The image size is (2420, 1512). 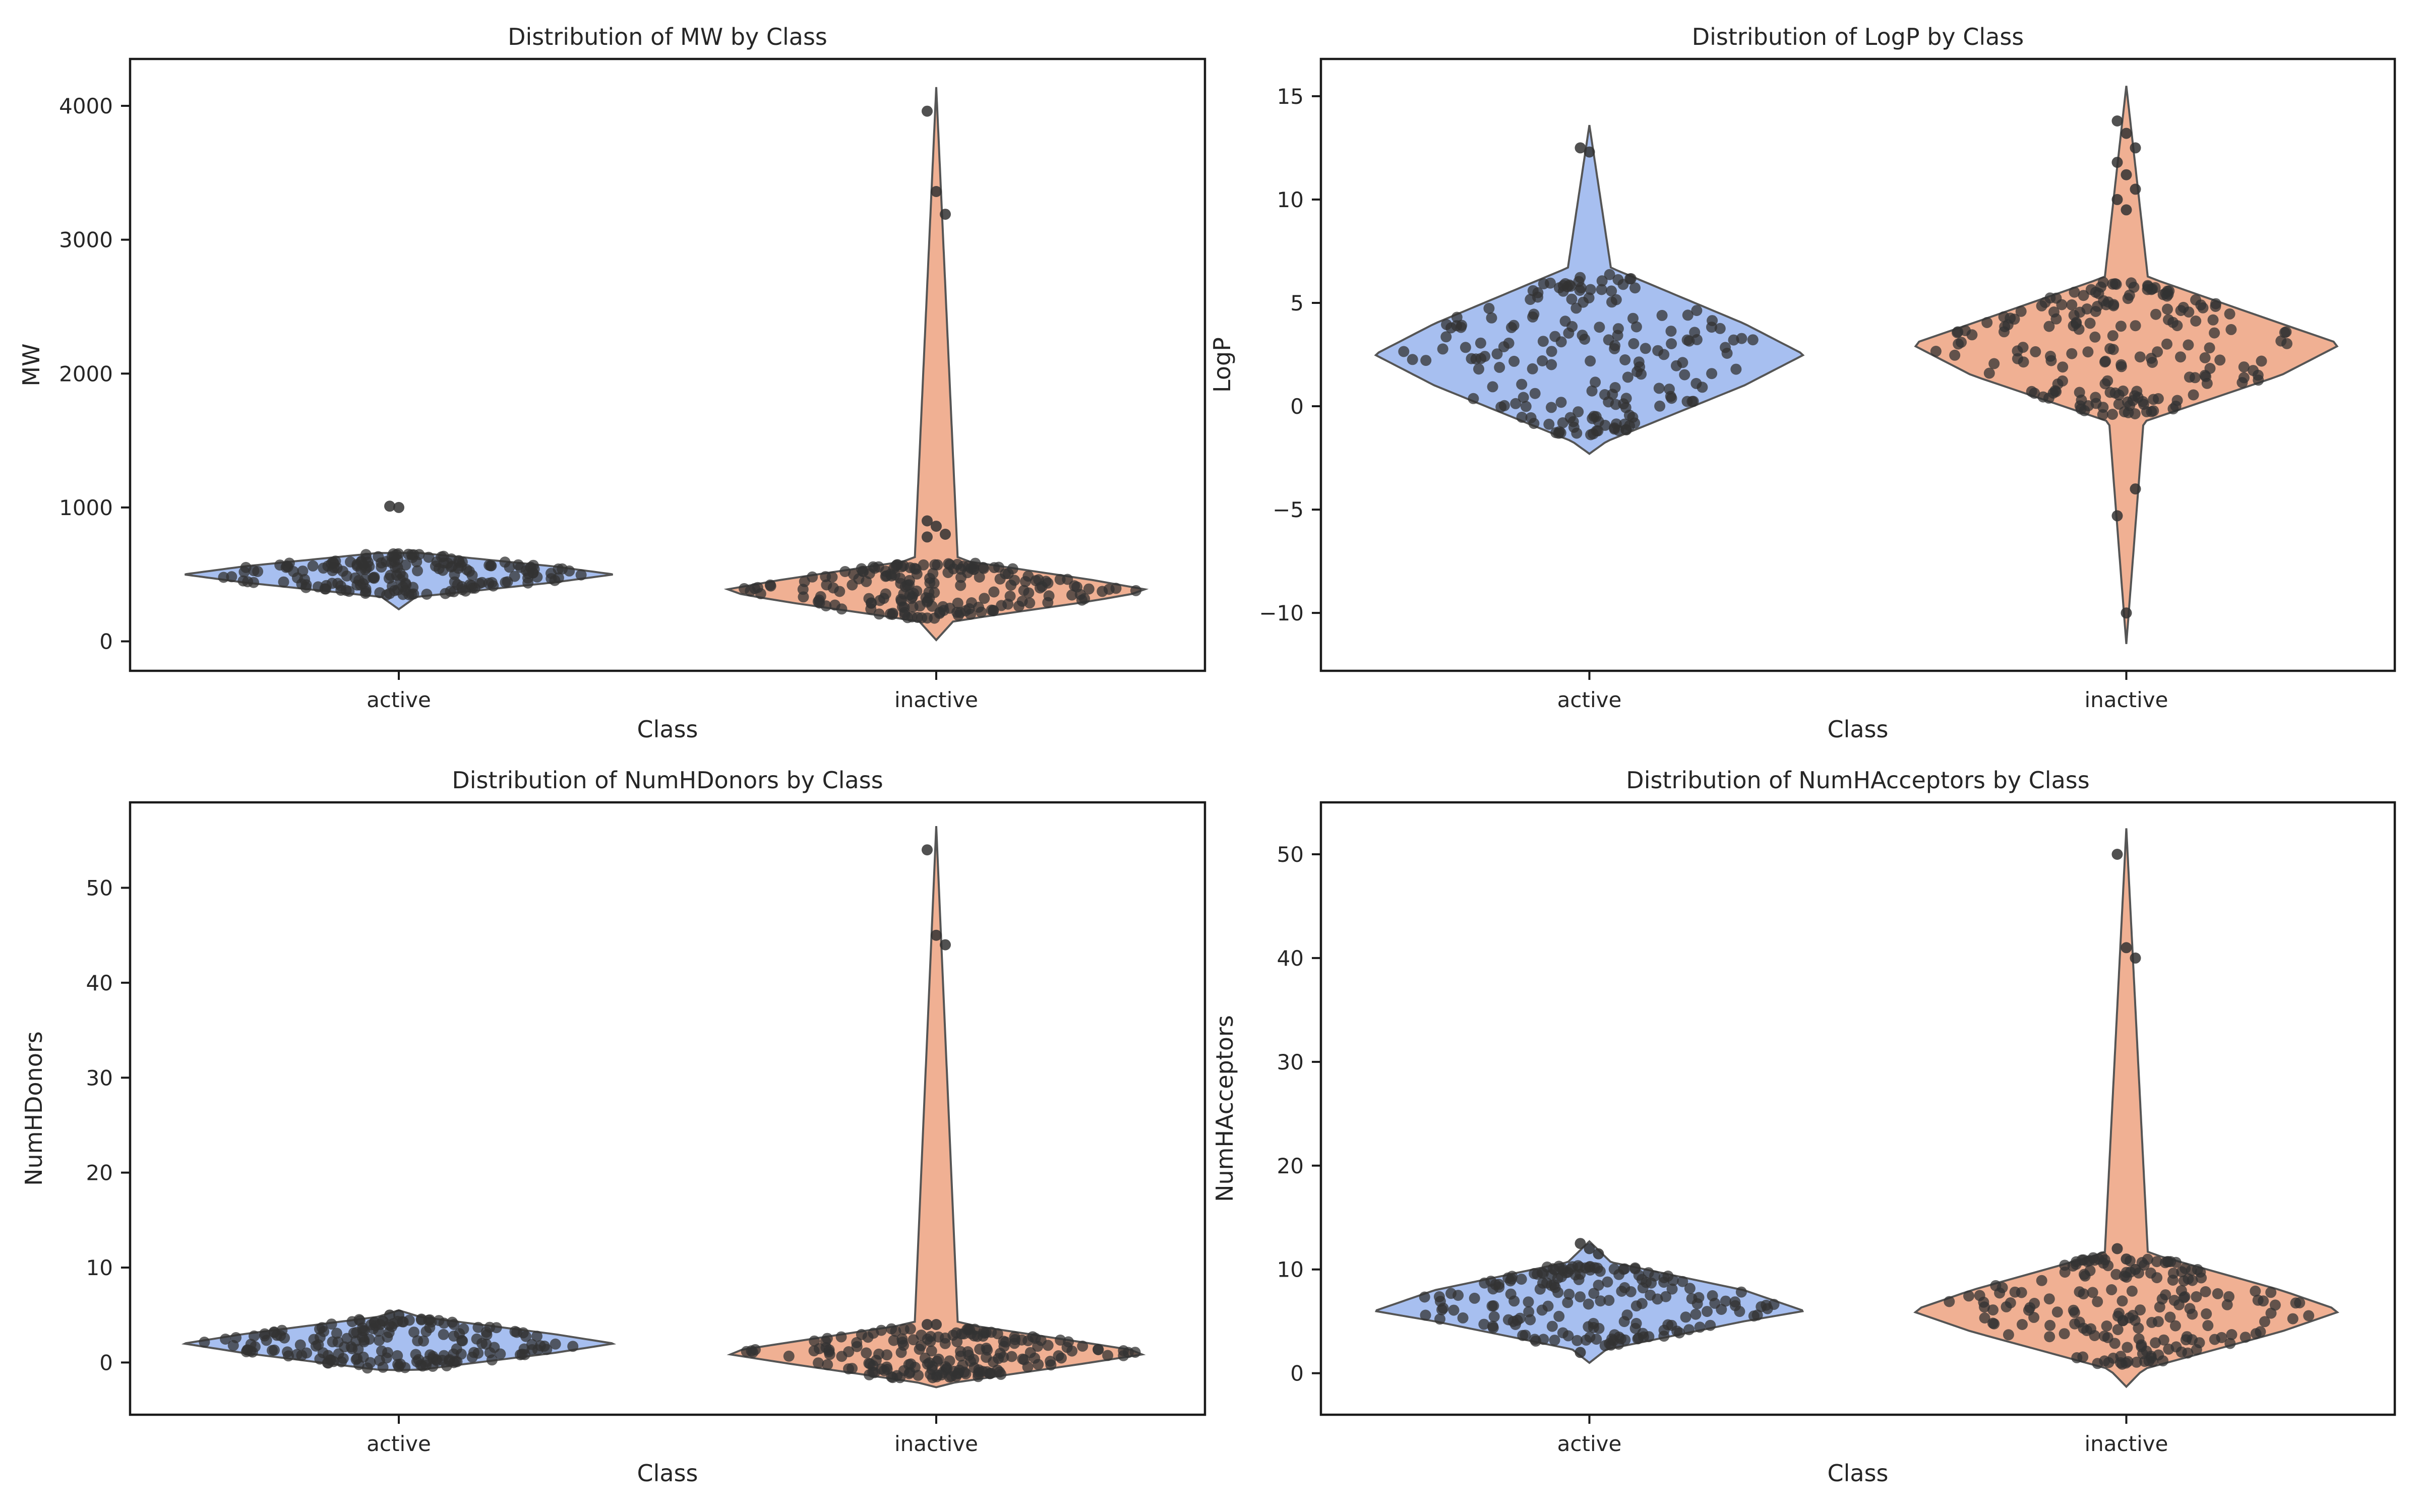 What do you see at coordinates (1857, 780) in the screenshot?
I see `chart-title: Distribution of NumHAcceptors by Class` at bounding box center [1857, 780].